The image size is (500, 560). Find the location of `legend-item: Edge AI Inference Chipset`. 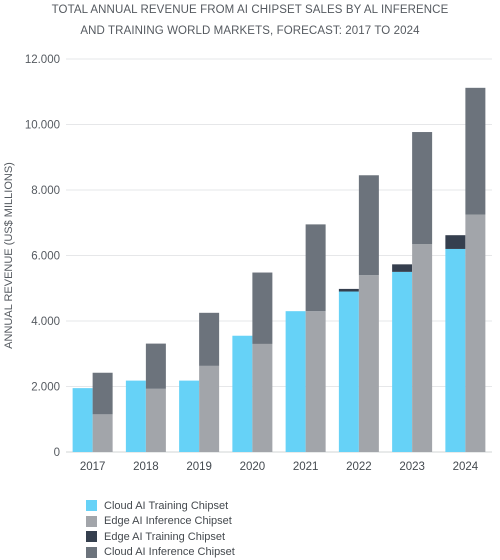

legend-item: Edge AI Inference Chipset is located at coordinates (160, 522).